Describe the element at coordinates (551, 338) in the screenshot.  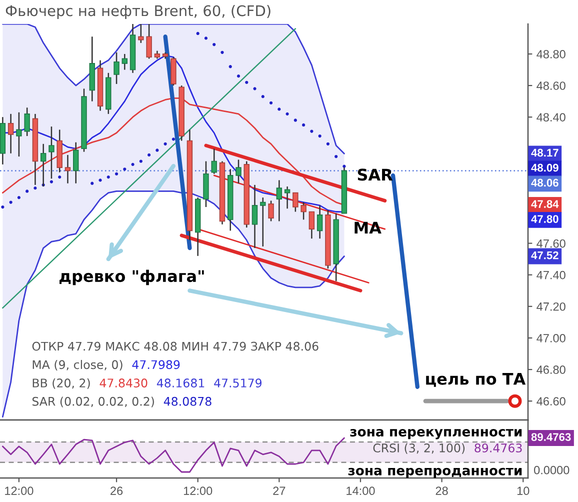
I see `y-tick-label: 47.00` at that location.